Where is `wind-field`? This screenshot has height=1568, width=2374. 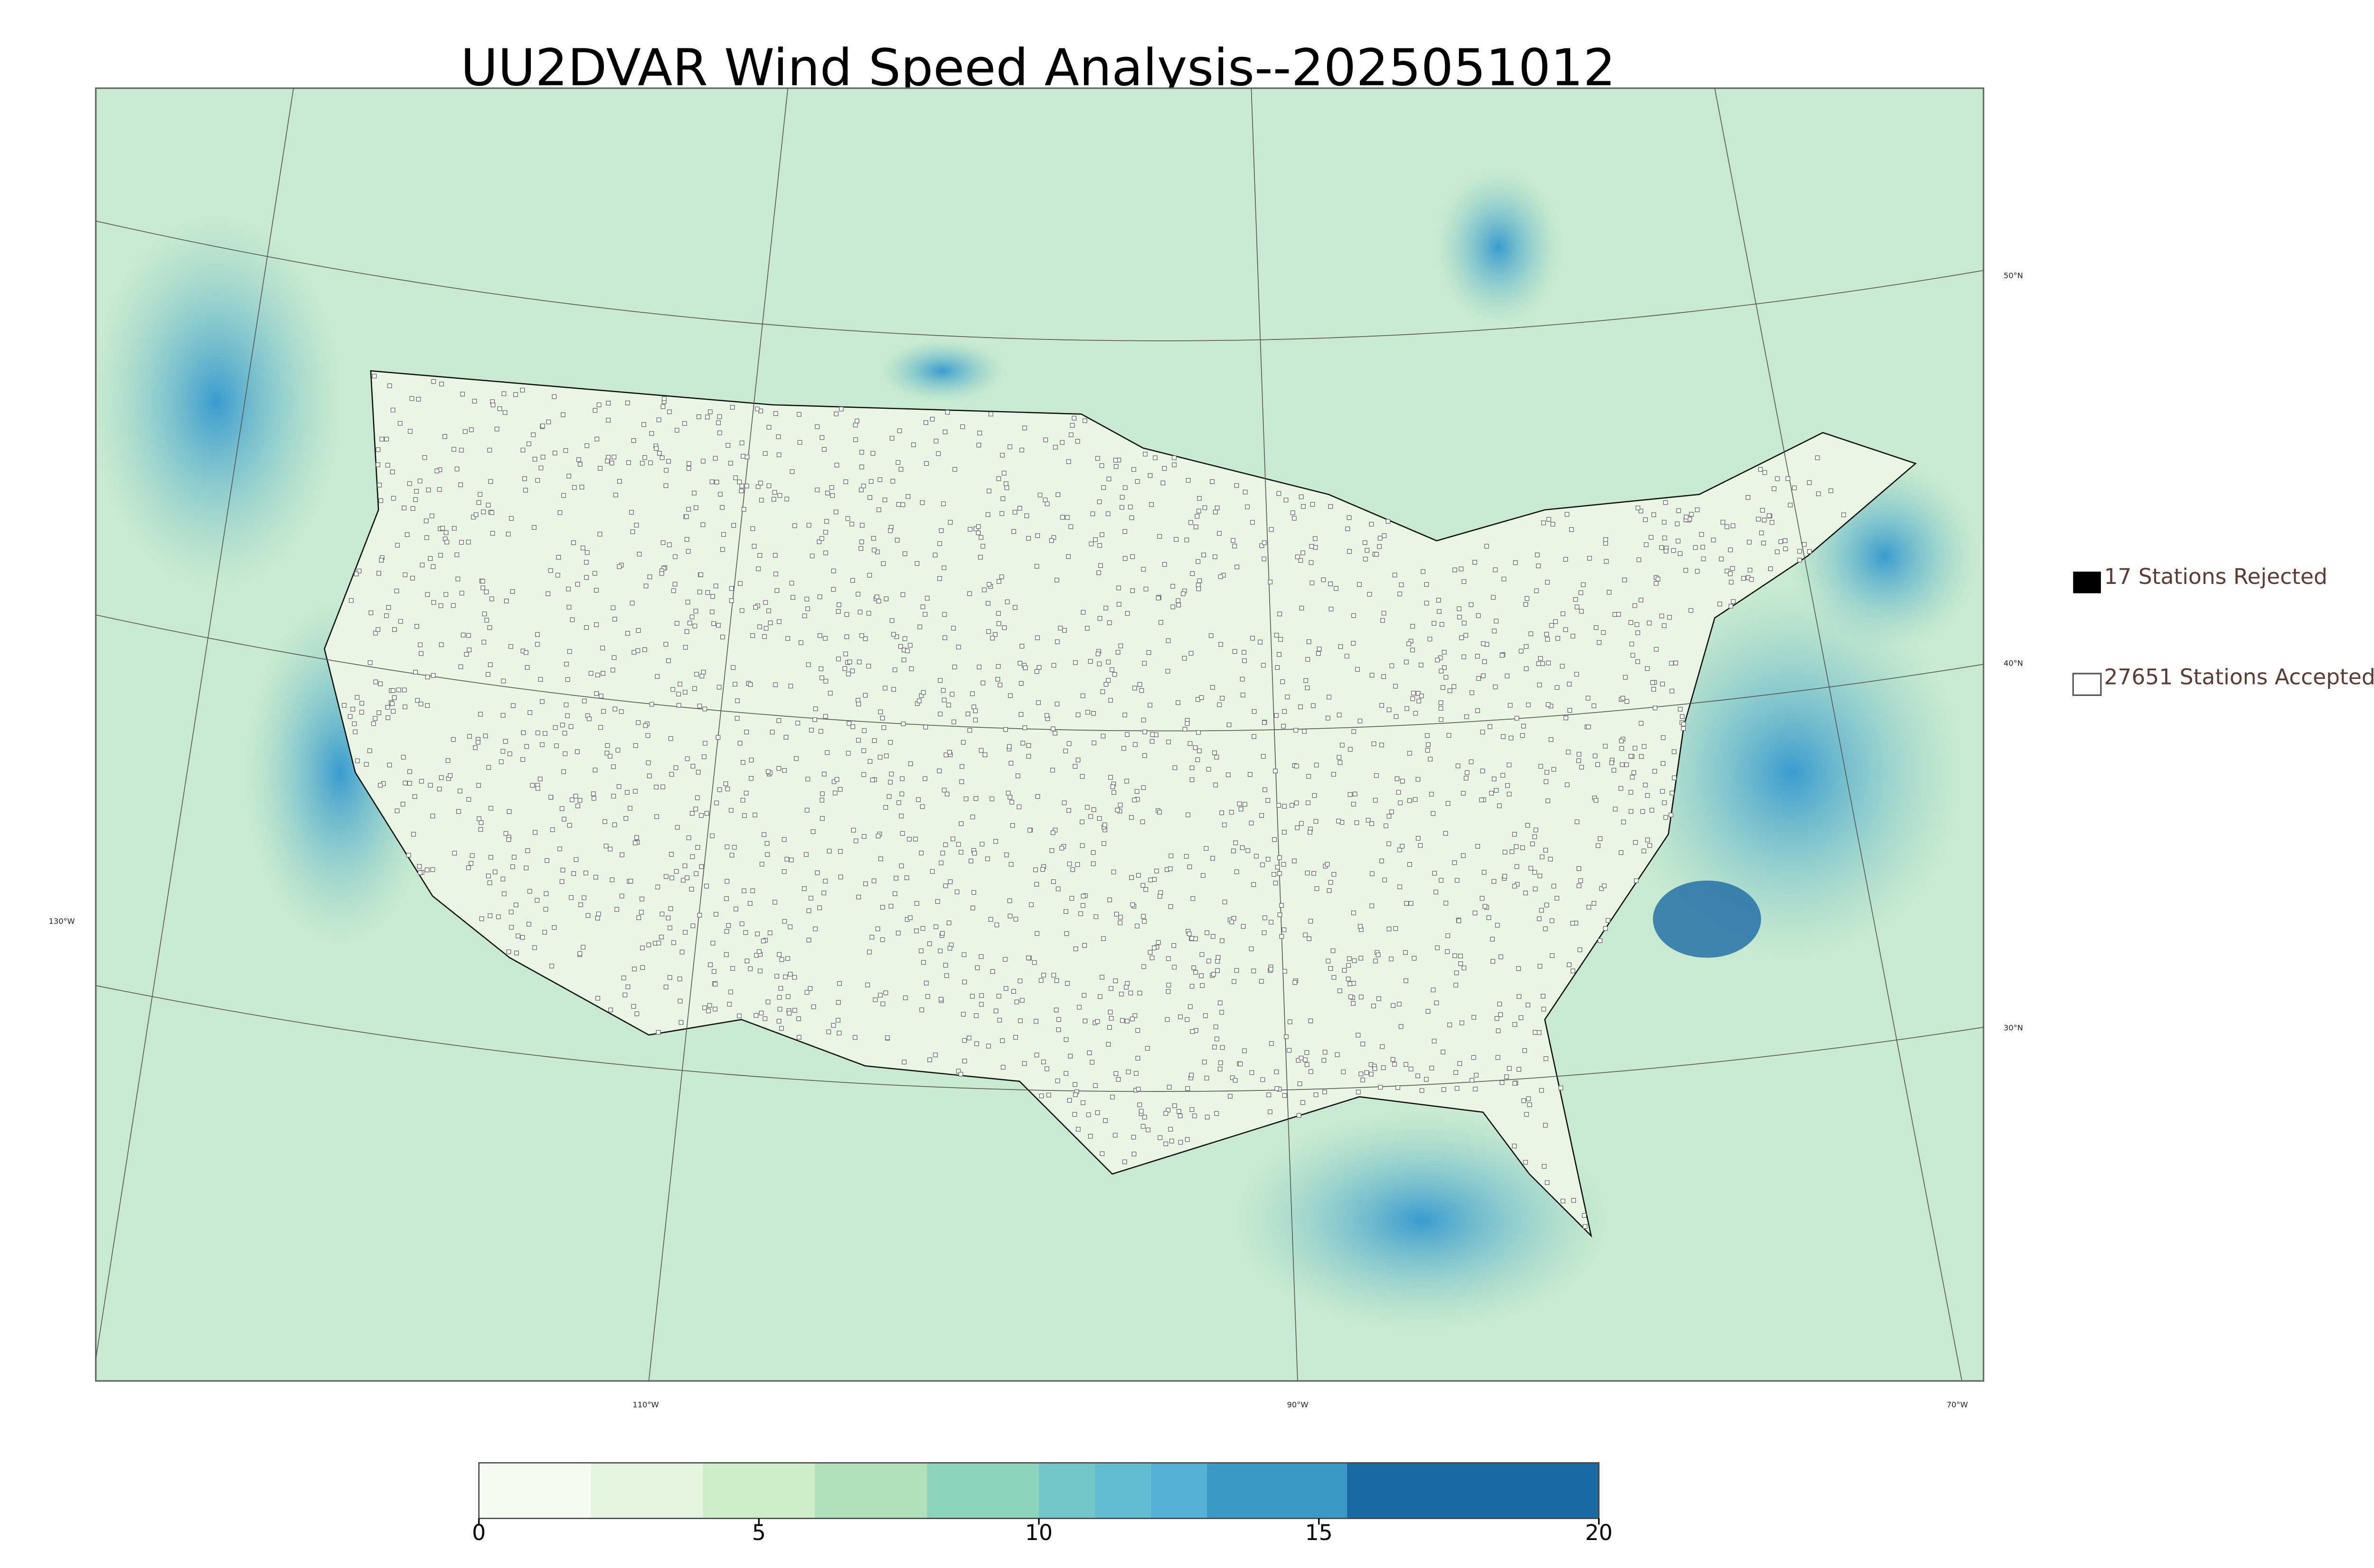
wind-field is located at coordinates (1421, 1220).